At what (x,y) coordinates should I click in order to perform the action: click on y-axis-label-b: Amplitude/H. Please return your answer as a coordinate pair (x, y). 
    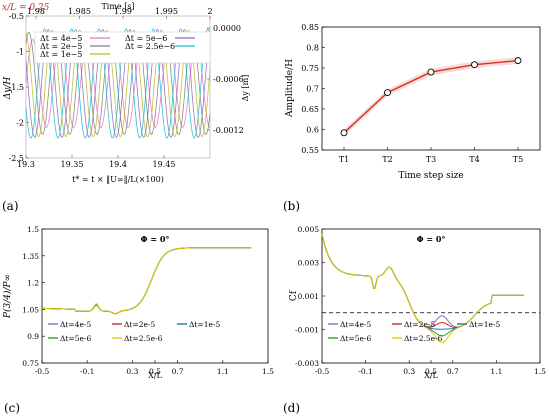
    Looking at the image, I should click on (290, 88).